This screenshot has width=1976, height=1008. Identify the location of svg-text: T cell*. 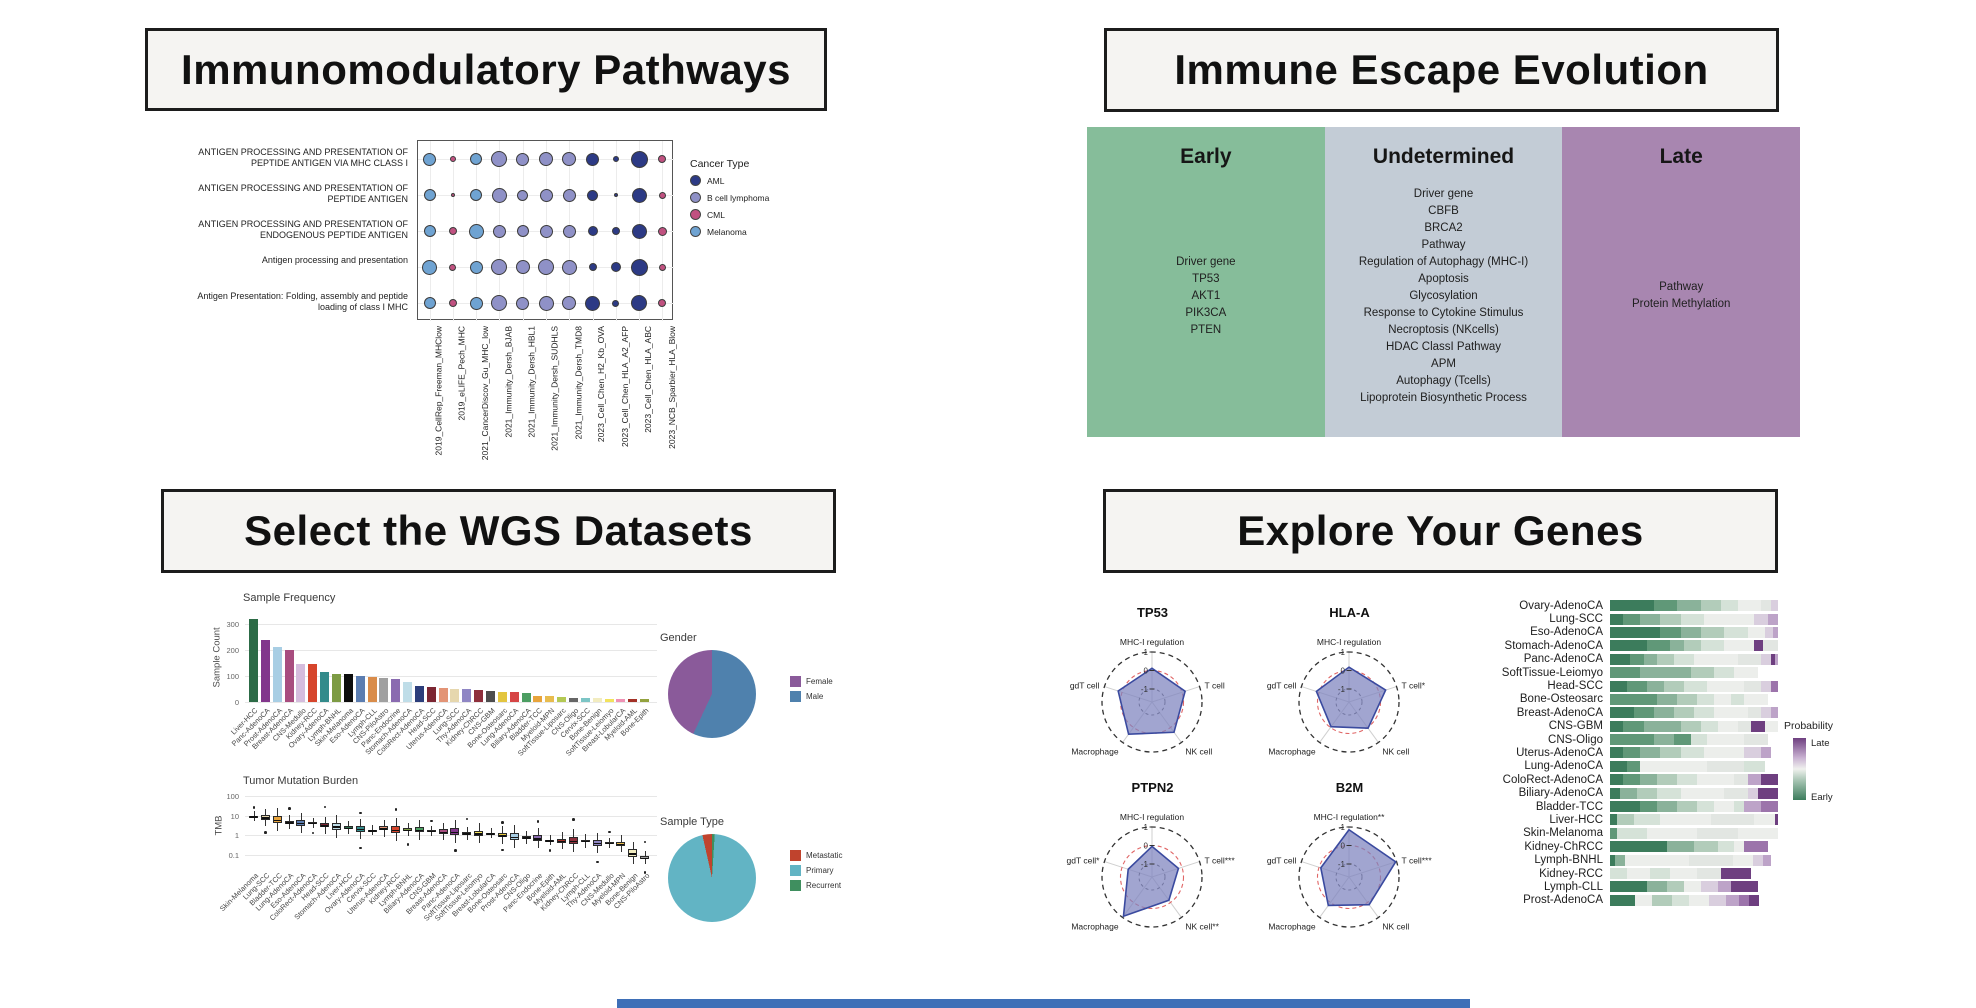
(1414, 686).